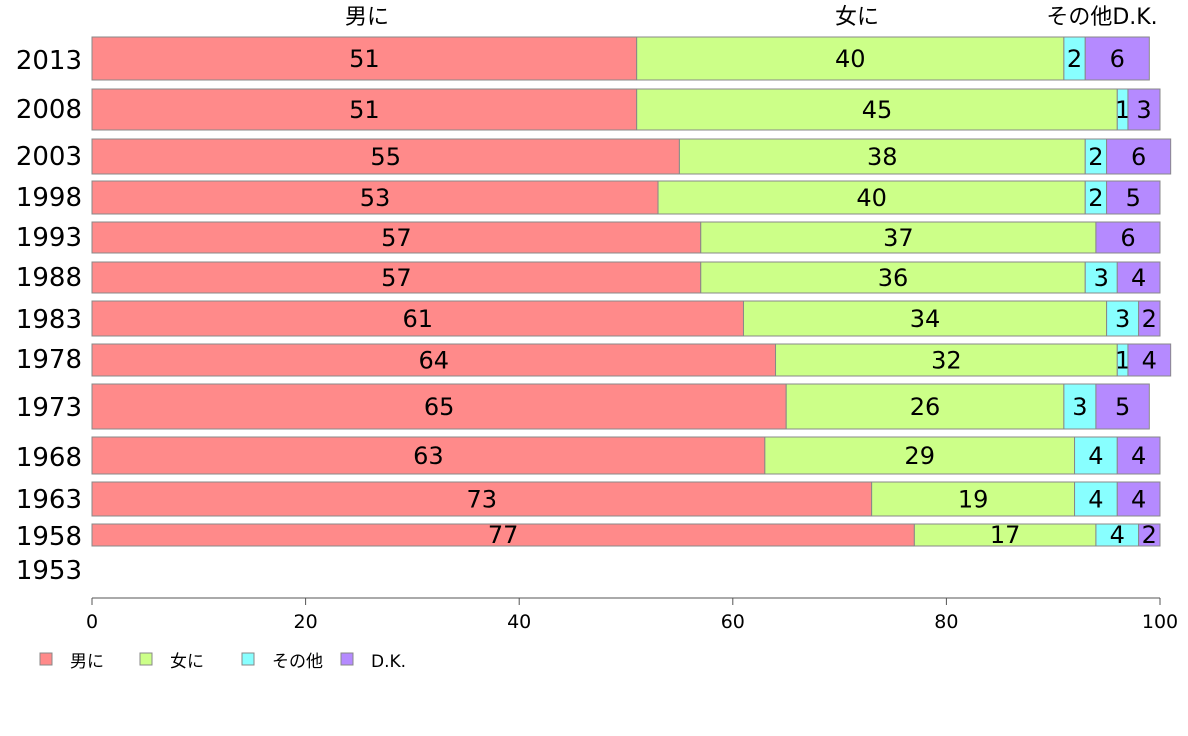 The image size is (1188, 736). I want to click on bar-segment-1998-s1, so click(375, 197).